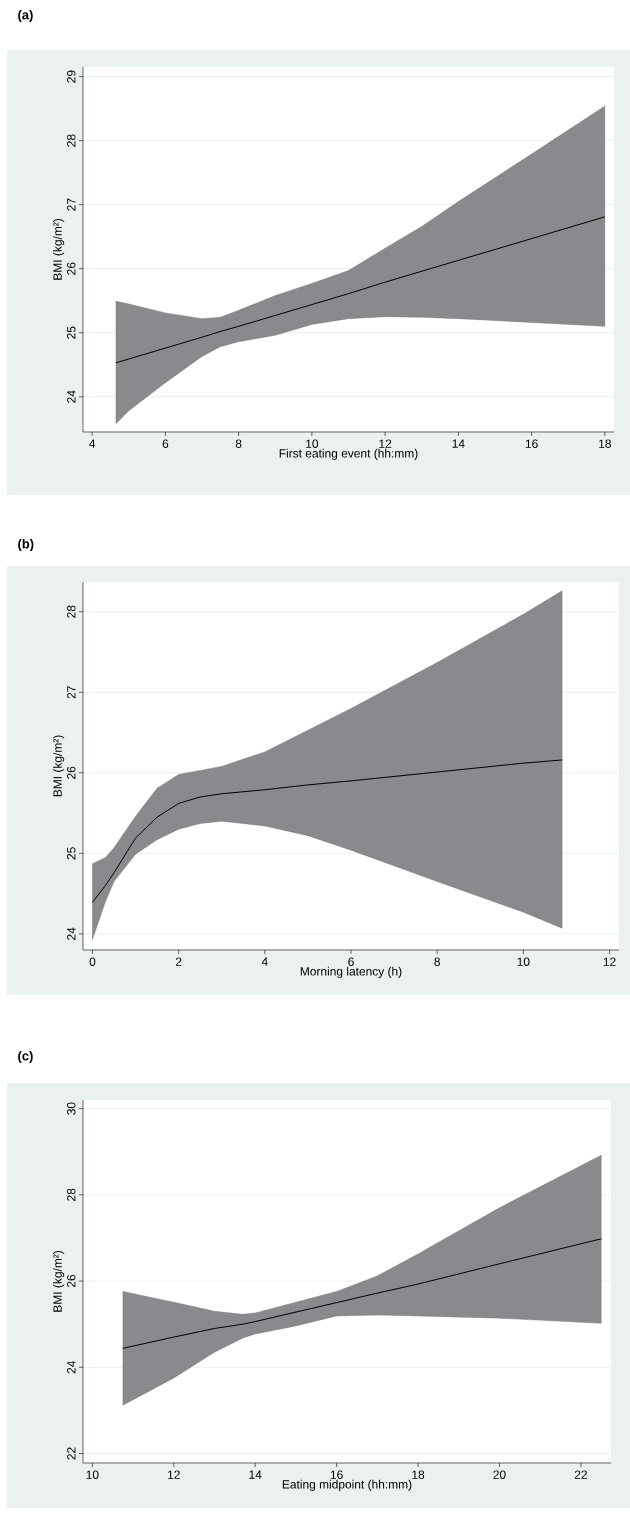 The height and width of the screenshot is (1521, 630). Describe the element at coordinates (499, 1474) in the screenshot. I see `x-tick-label: 20` at that location.